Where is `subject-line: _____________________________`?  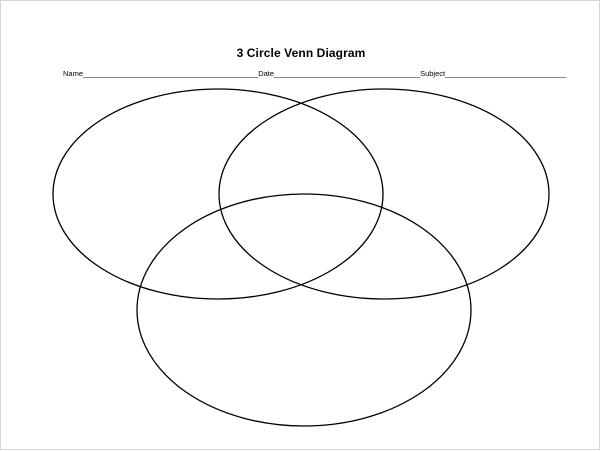 subject-line: _____________________________ is located at coordinates (506, 73).